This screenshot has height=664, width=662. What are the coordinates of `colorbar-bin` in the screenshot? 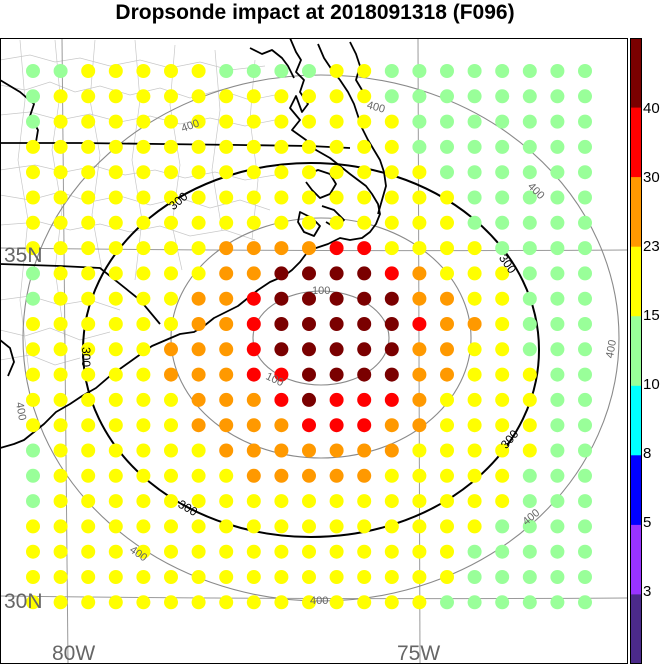 It's located at (636, 559).